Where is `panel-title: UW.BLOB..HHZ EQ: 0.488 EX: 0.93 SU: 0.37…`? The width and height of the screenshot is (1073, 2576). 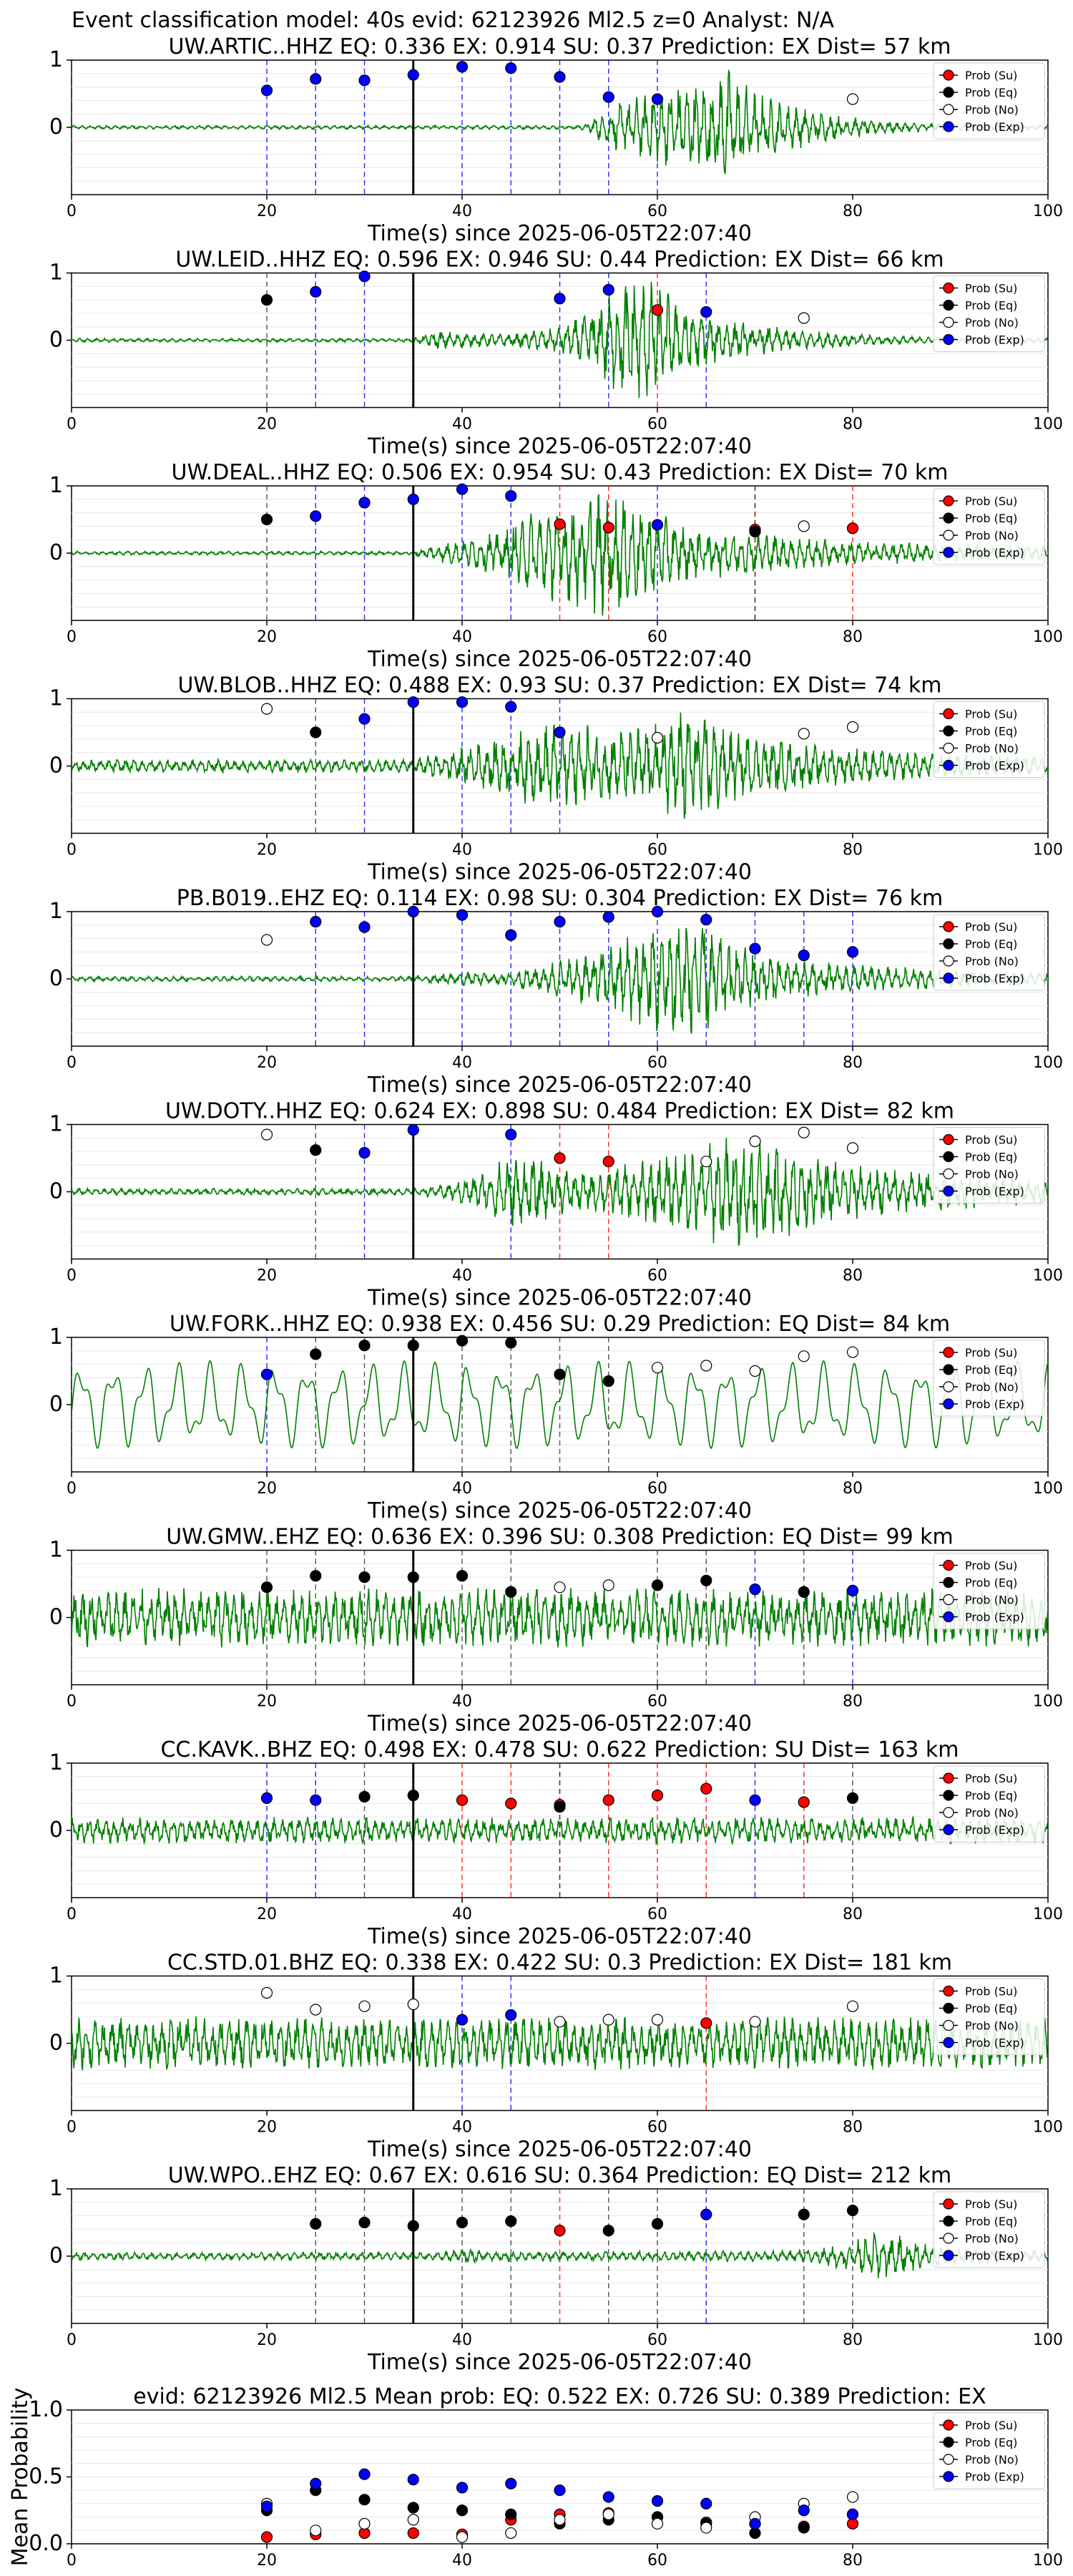 panel-title: UW.BLOB..HHZ EQ: 0.488 EX: 0.93 SU: 0.37… is located at coordinates (559, 685).